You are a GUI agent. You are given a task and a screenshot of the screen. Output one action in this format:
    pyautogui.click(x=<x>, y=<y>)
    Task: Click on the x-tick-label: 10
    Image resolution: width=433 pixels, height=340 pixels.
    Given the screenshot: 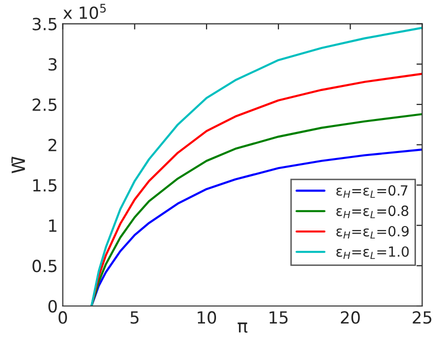 What is the action you would take?
    pyautogui.click(x=207, y=317)
    